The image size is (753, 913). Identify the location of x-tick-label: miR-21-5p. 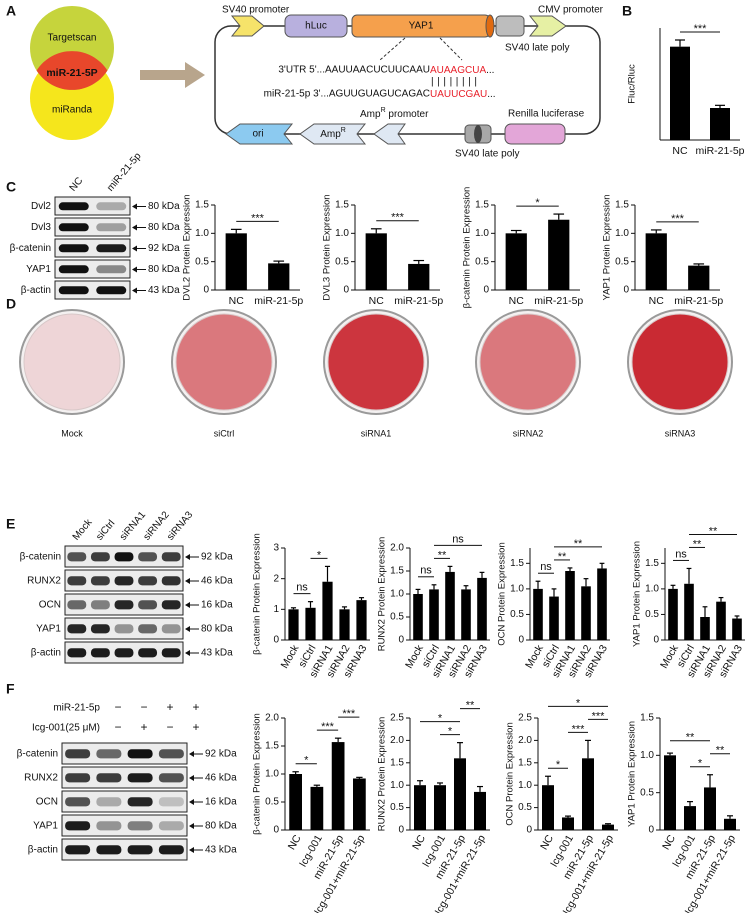
(719, 151).